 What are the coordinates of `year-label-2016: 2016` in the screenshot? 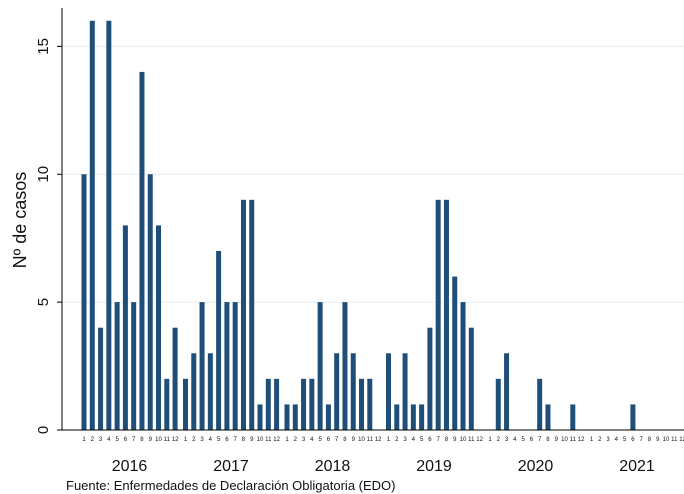 It's located at (130, 466).